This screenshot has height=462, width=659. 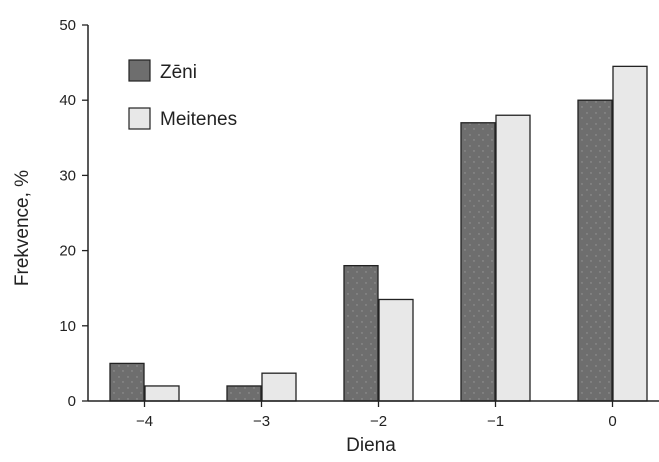 What do you see at coordinates (612, 421) in the screenshot?
I see `x-tick-label-4: 0` at bounding box center [612, 421].